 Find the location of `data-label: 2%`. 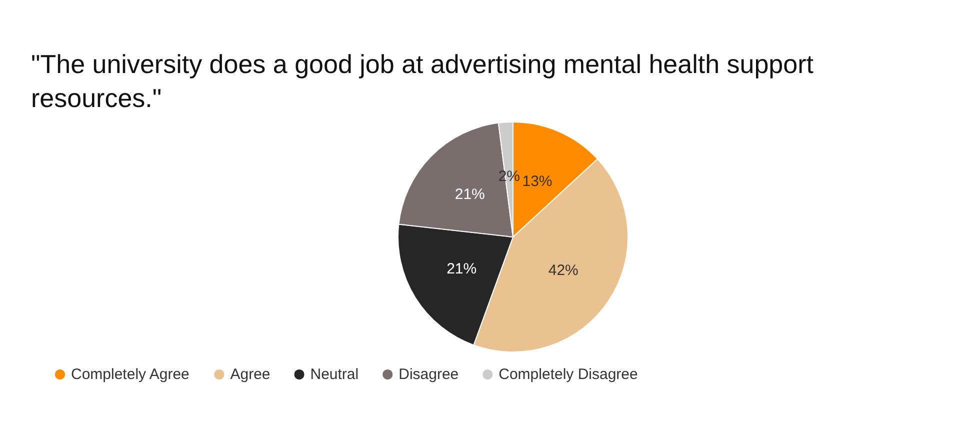

data-label: 2% is located at coordinates (509, 177).